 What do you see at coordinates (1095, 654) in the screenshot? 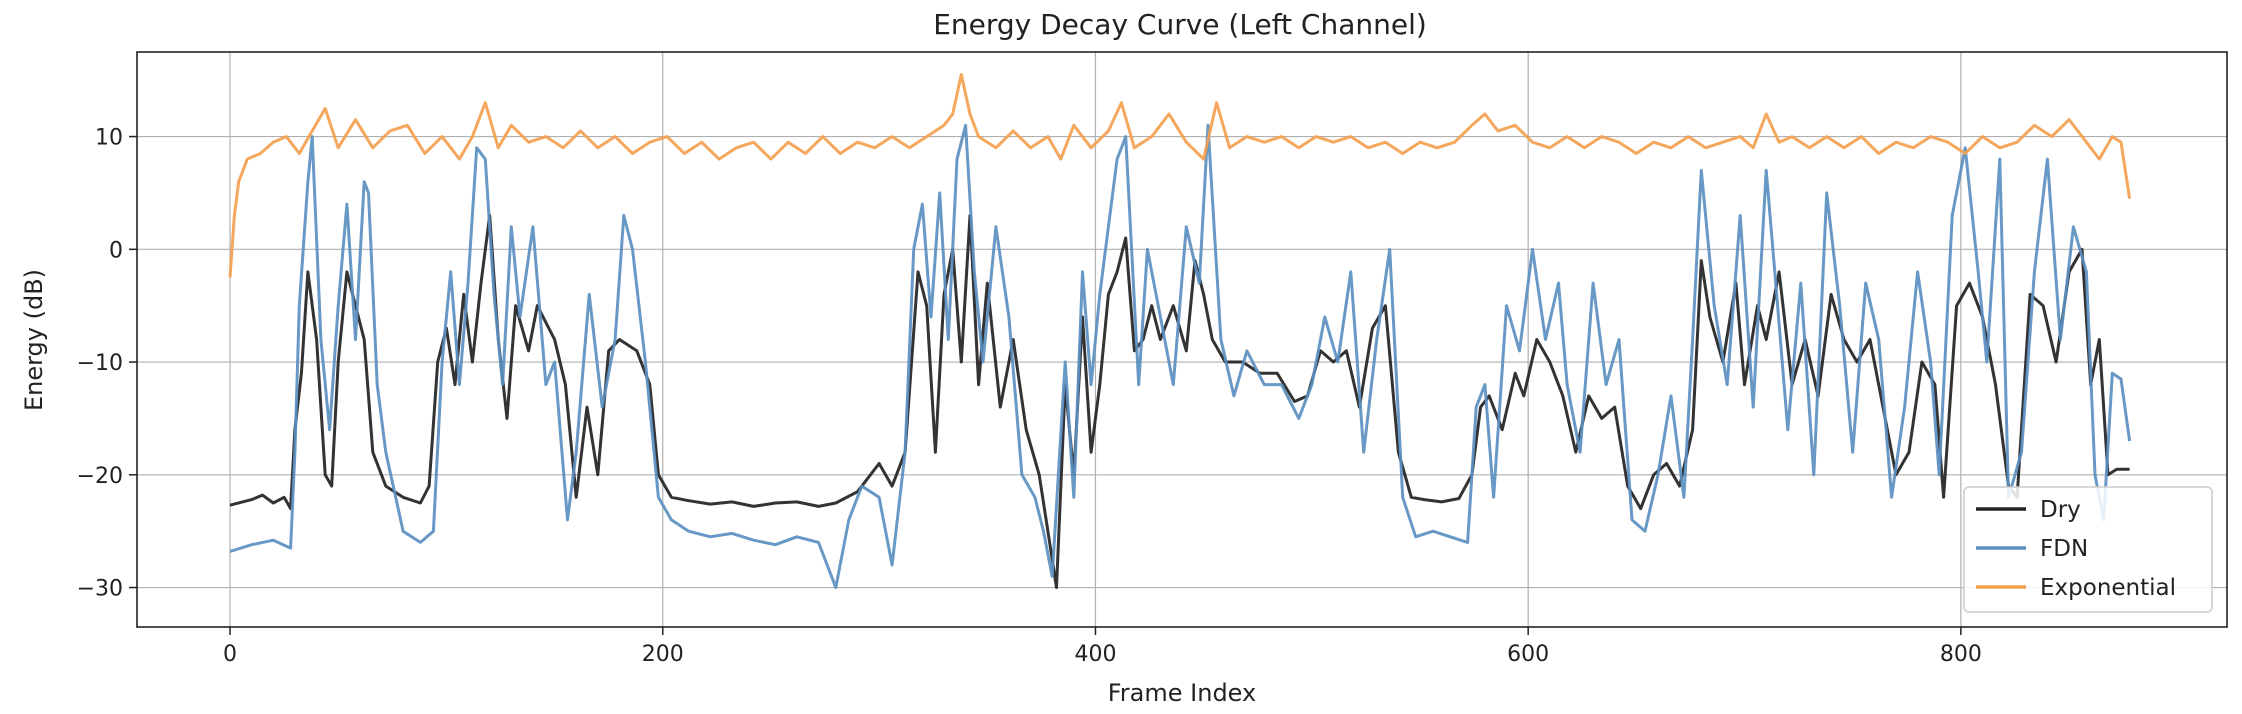
I see `x-tick-label: 400` at bounding box center [1095, 654].